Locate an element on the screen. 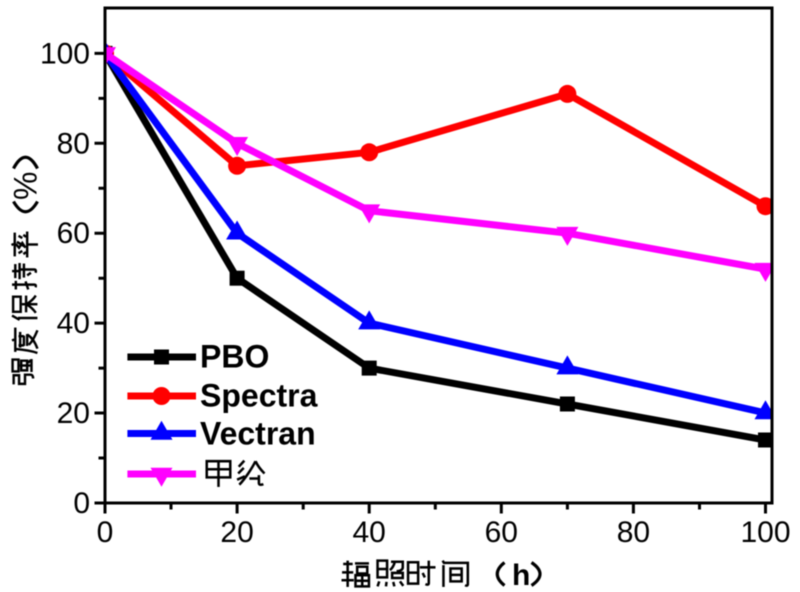 The width and height of the screenshot is (800, 592). svg-text: Spectra is located at coordinates (259, 396).